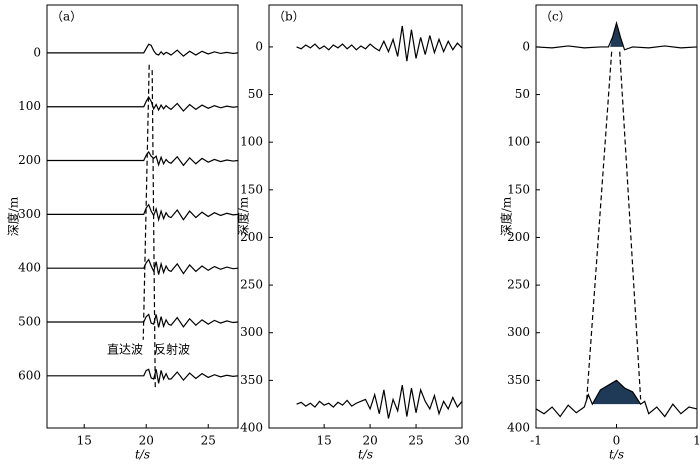  I want to click on annotation: 反射波, so click(172, 349).